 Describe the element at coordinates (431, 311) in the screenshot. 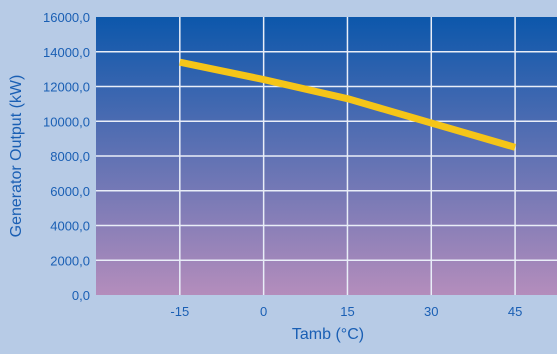

I see `x-tick-label: 30` at that location.